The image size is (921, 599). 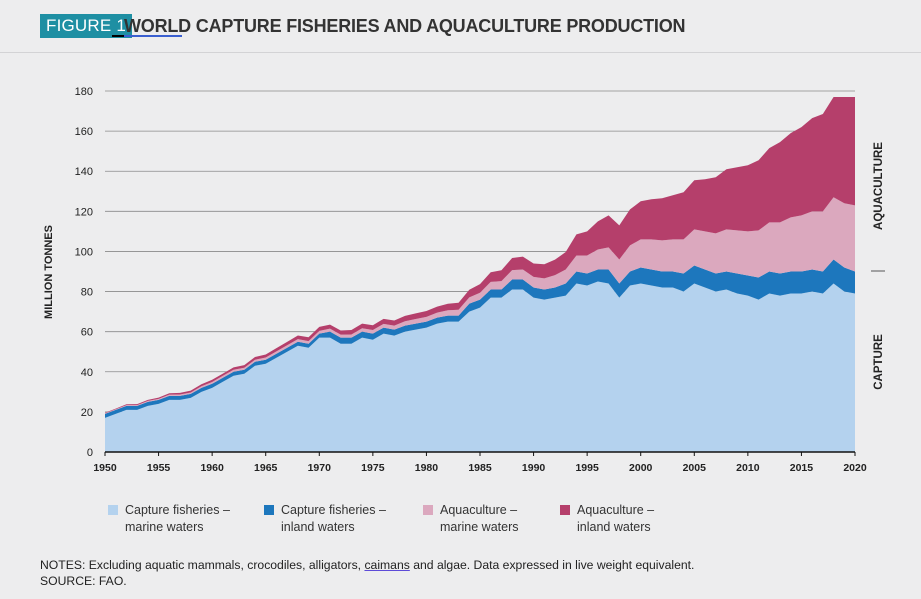 I want to click on x-tick-label: 1955, so click(x=159, y=468).